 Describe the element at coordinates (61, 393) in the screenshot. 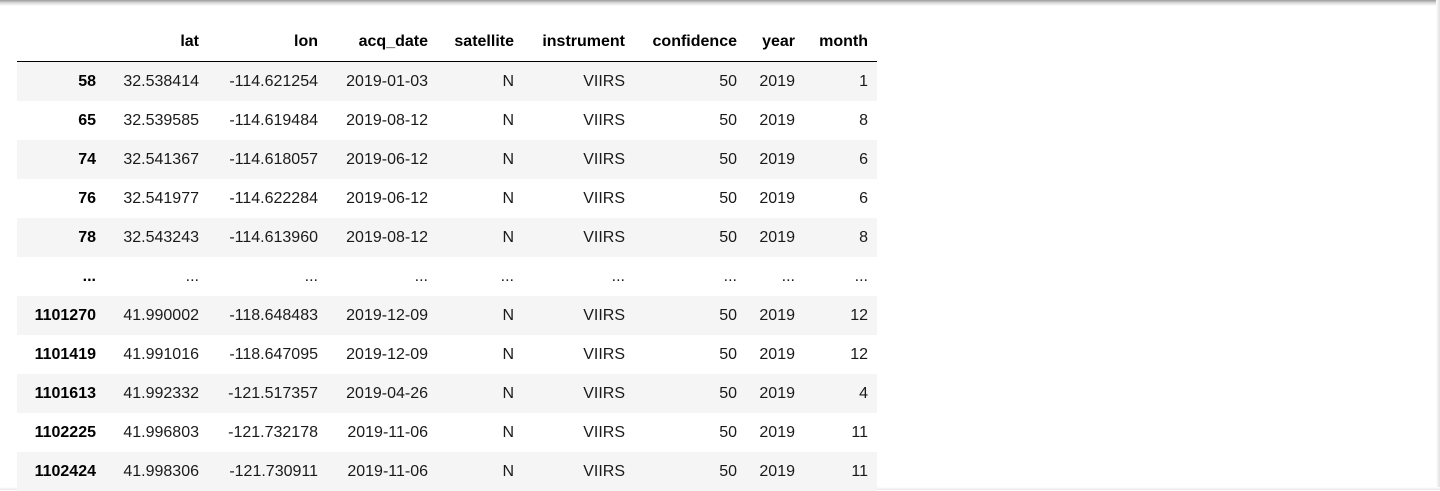

I see `row-index: 1101613` at that location.